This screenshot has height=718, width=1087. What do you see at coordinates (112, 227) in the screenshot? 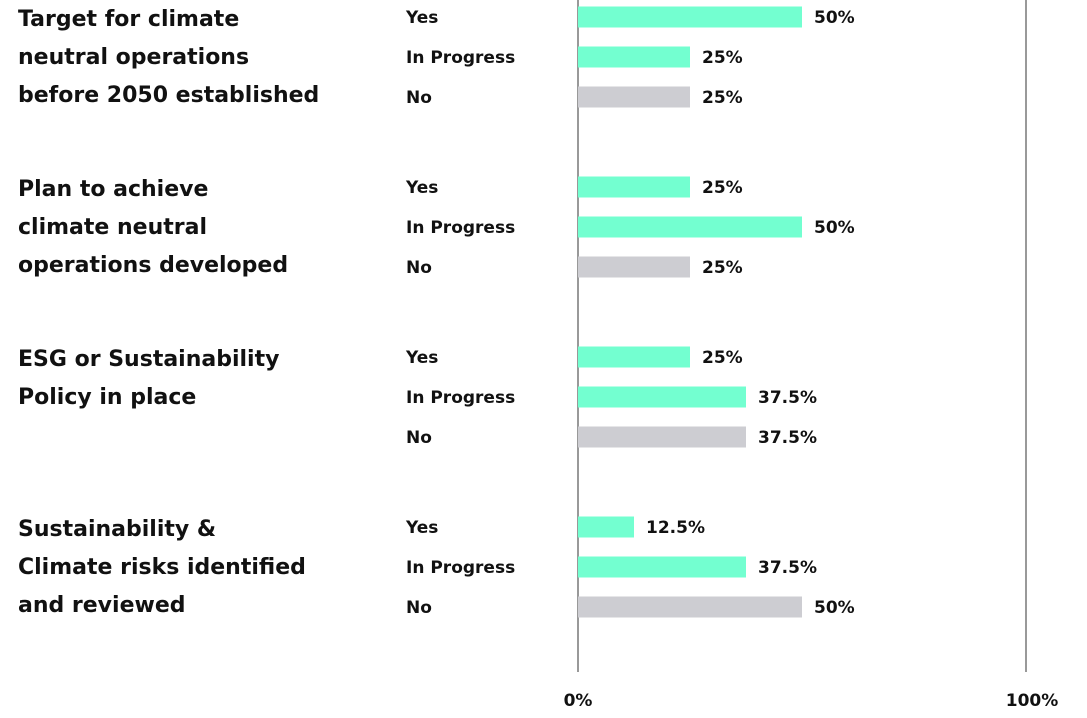
I see `category-label: climate neutral` at bounding box center [112, 227].